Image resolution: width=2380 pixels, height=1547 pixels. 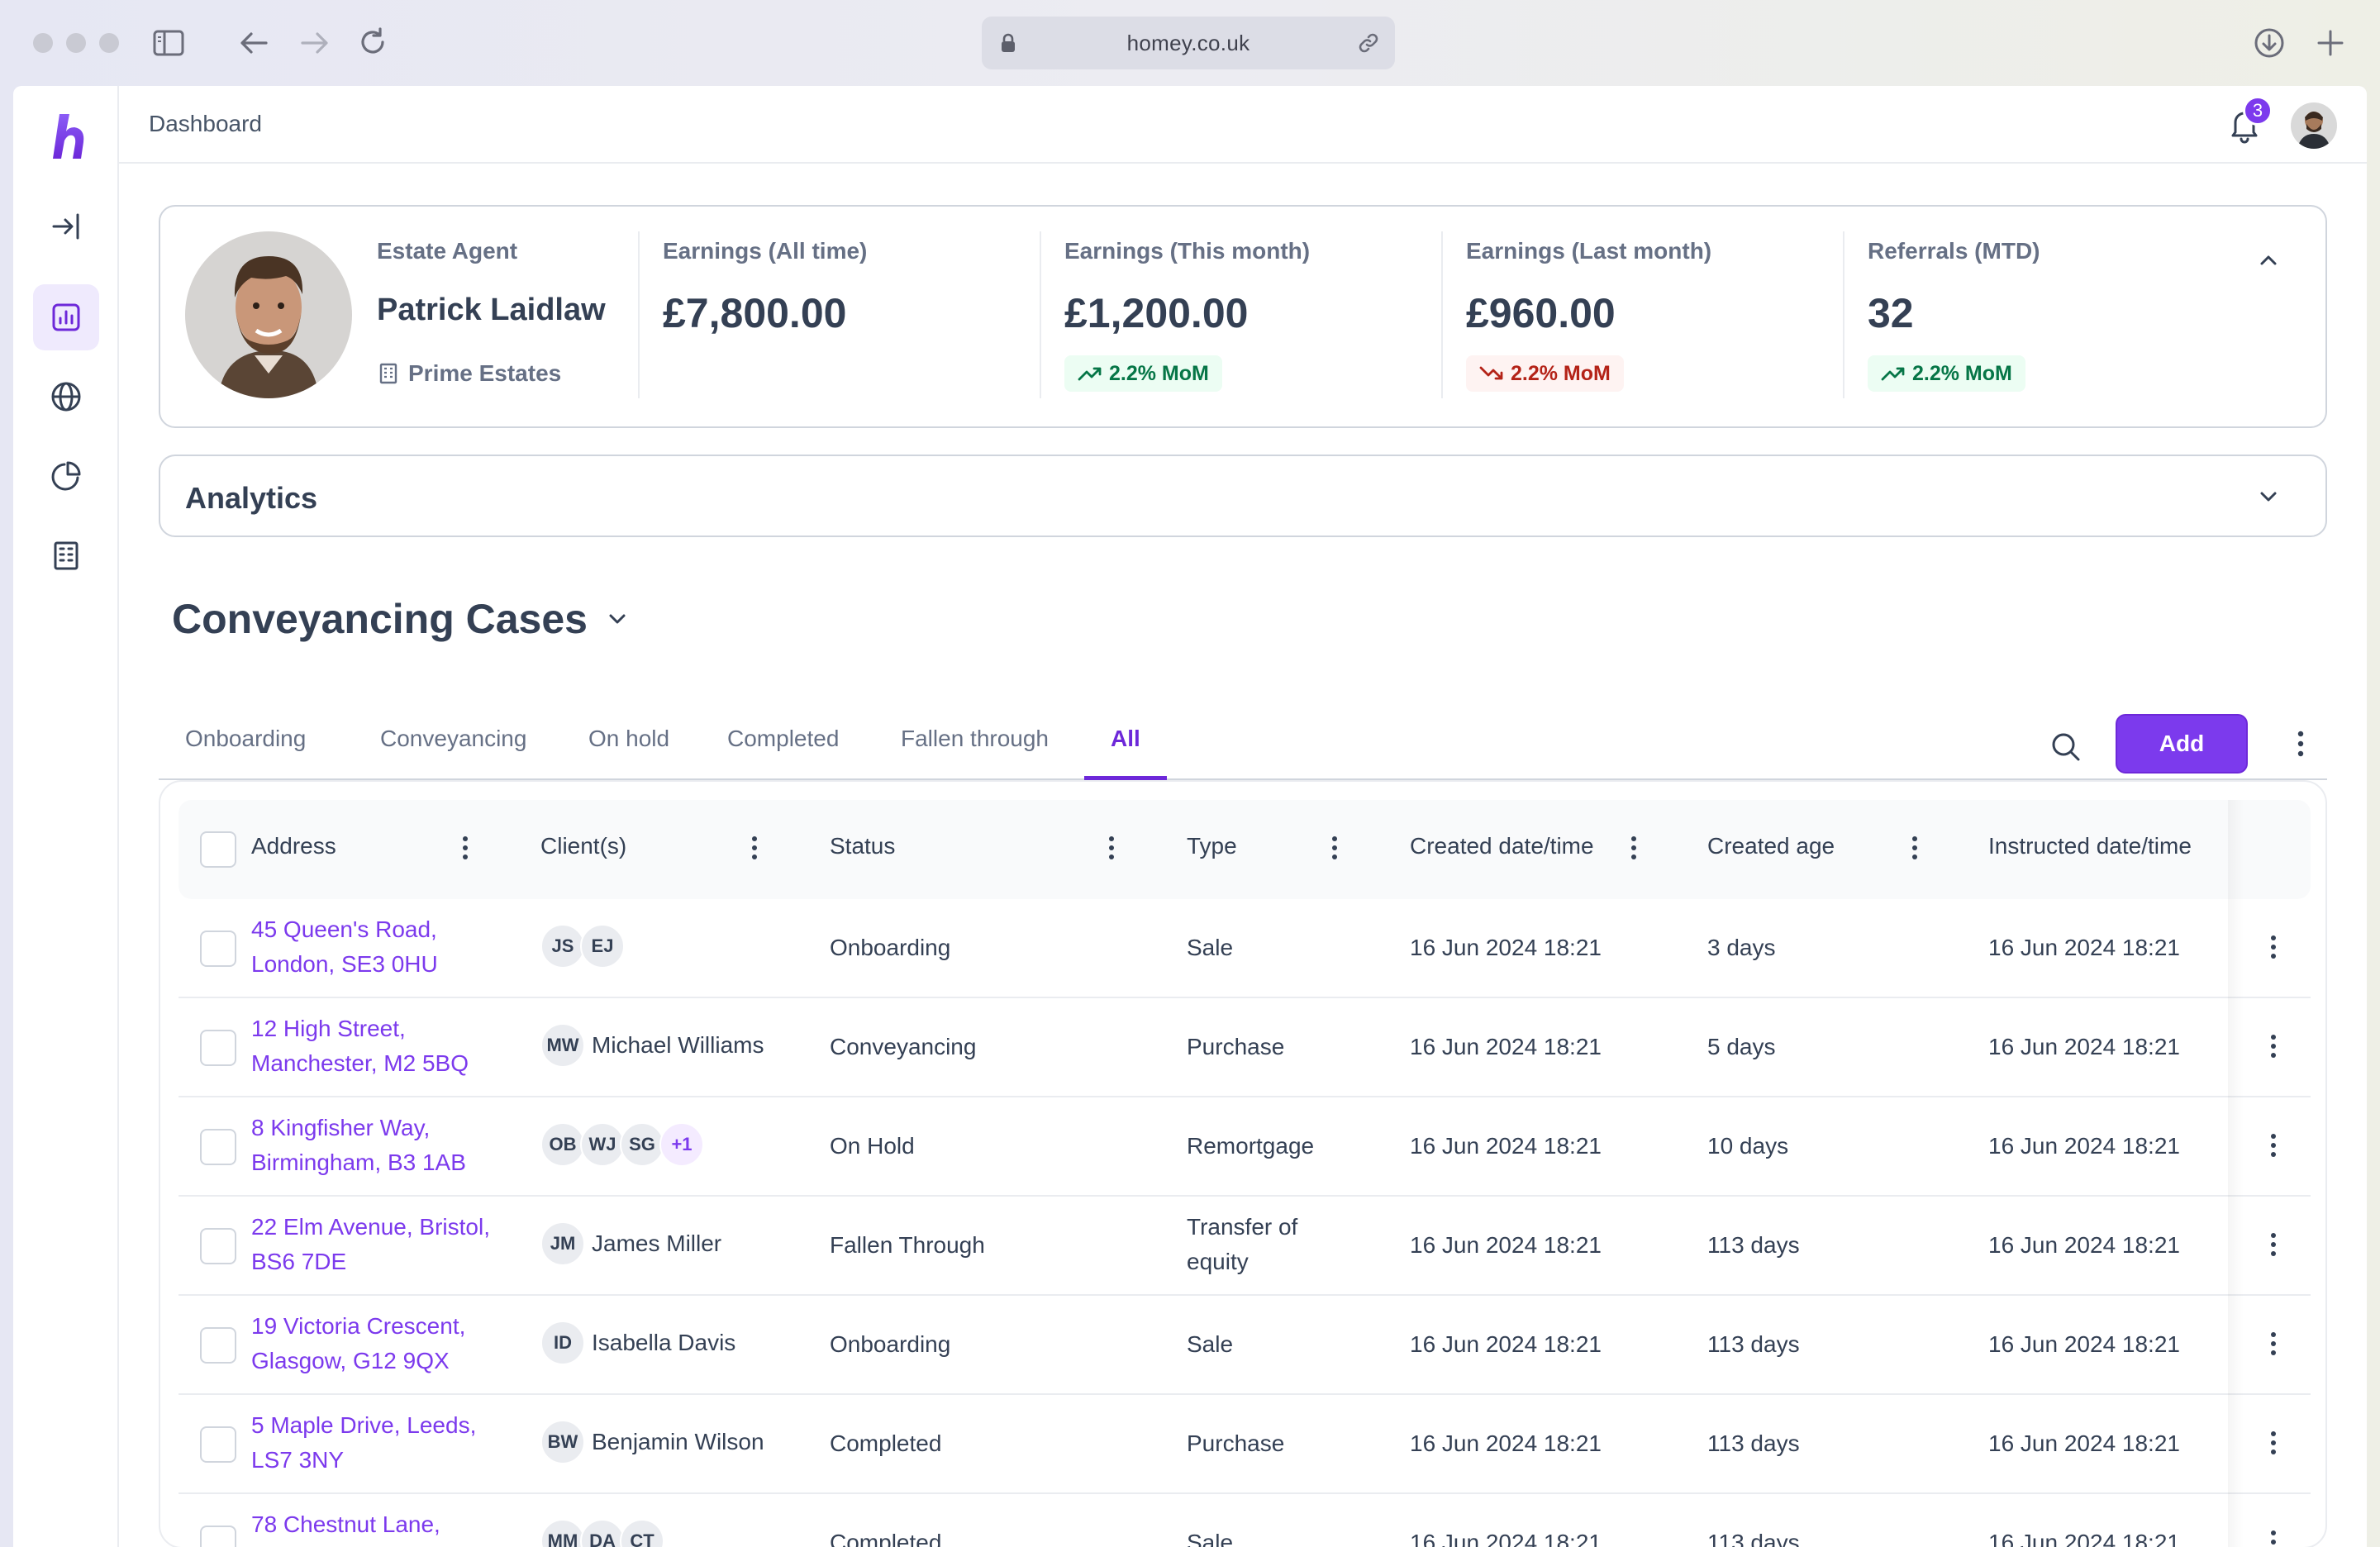 I want to click on tab-on-hold: On hold, so click(x=629, y=738).